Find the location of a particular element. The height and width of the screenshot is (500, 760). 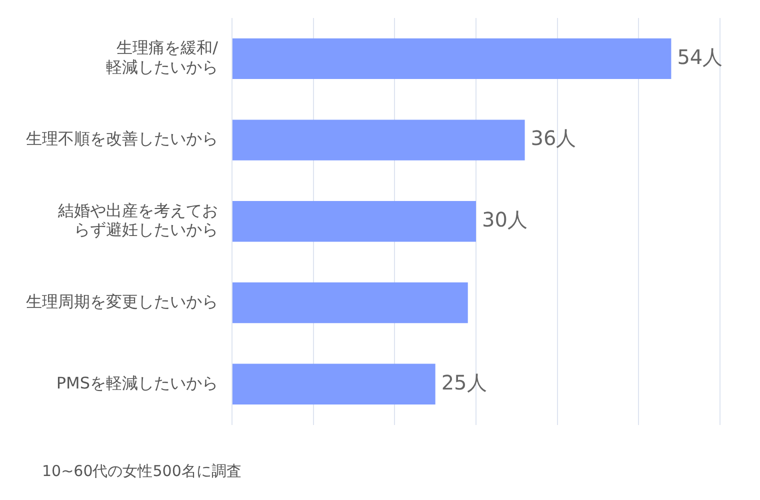

y-tick-label: 結婚や出産を考えておらず避妊したいから is located at coordinates (137, 220).